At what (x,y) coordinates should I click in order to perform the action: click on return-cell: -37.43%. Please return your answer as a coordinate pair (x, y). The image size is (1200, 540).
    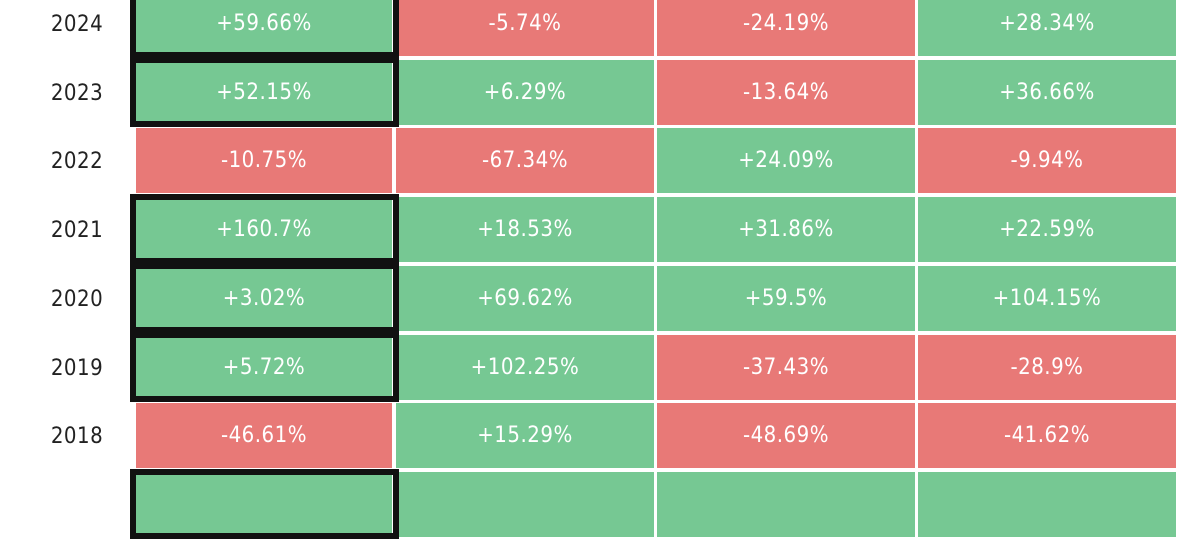
    Looking at the image, I should click on (786, 367).